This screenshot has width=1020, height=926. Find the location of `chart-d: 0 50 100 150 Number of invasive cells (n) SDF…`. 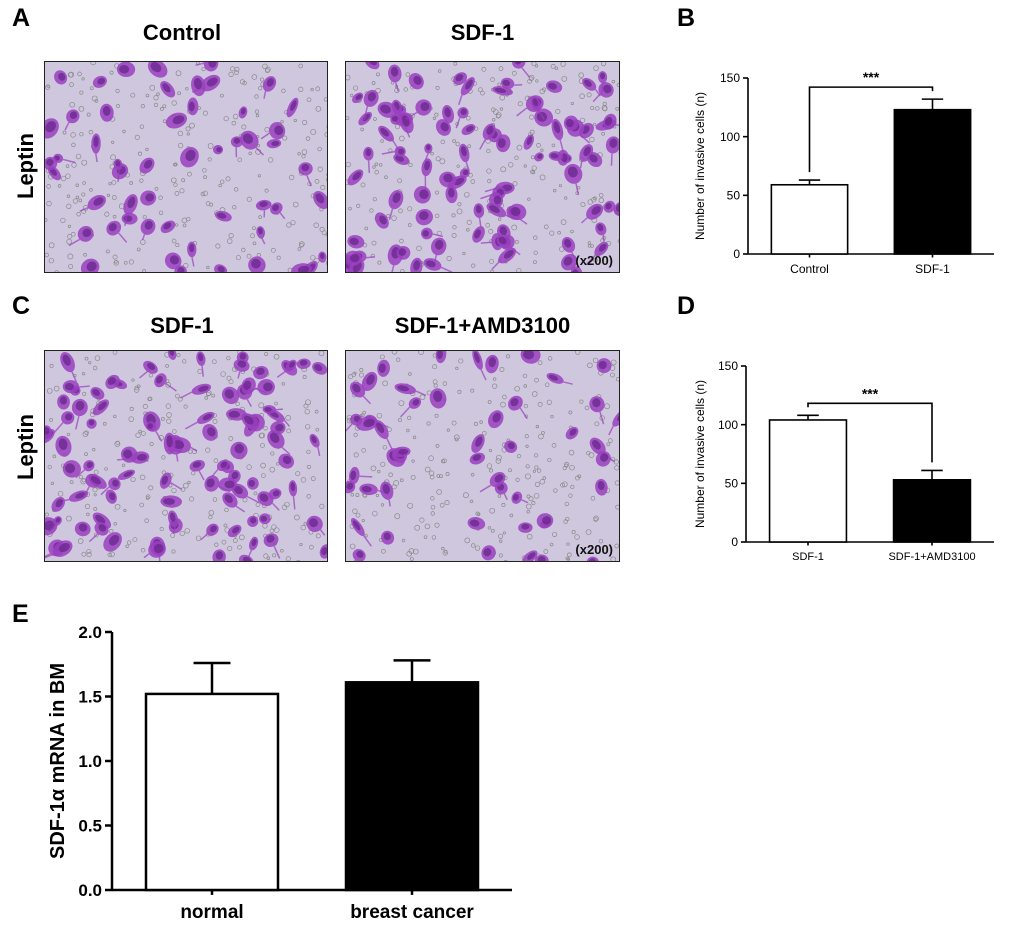

chart-d: 0 50 100 150 Number of invasive cells (n) SDF… is located at coordinates (843, 461).